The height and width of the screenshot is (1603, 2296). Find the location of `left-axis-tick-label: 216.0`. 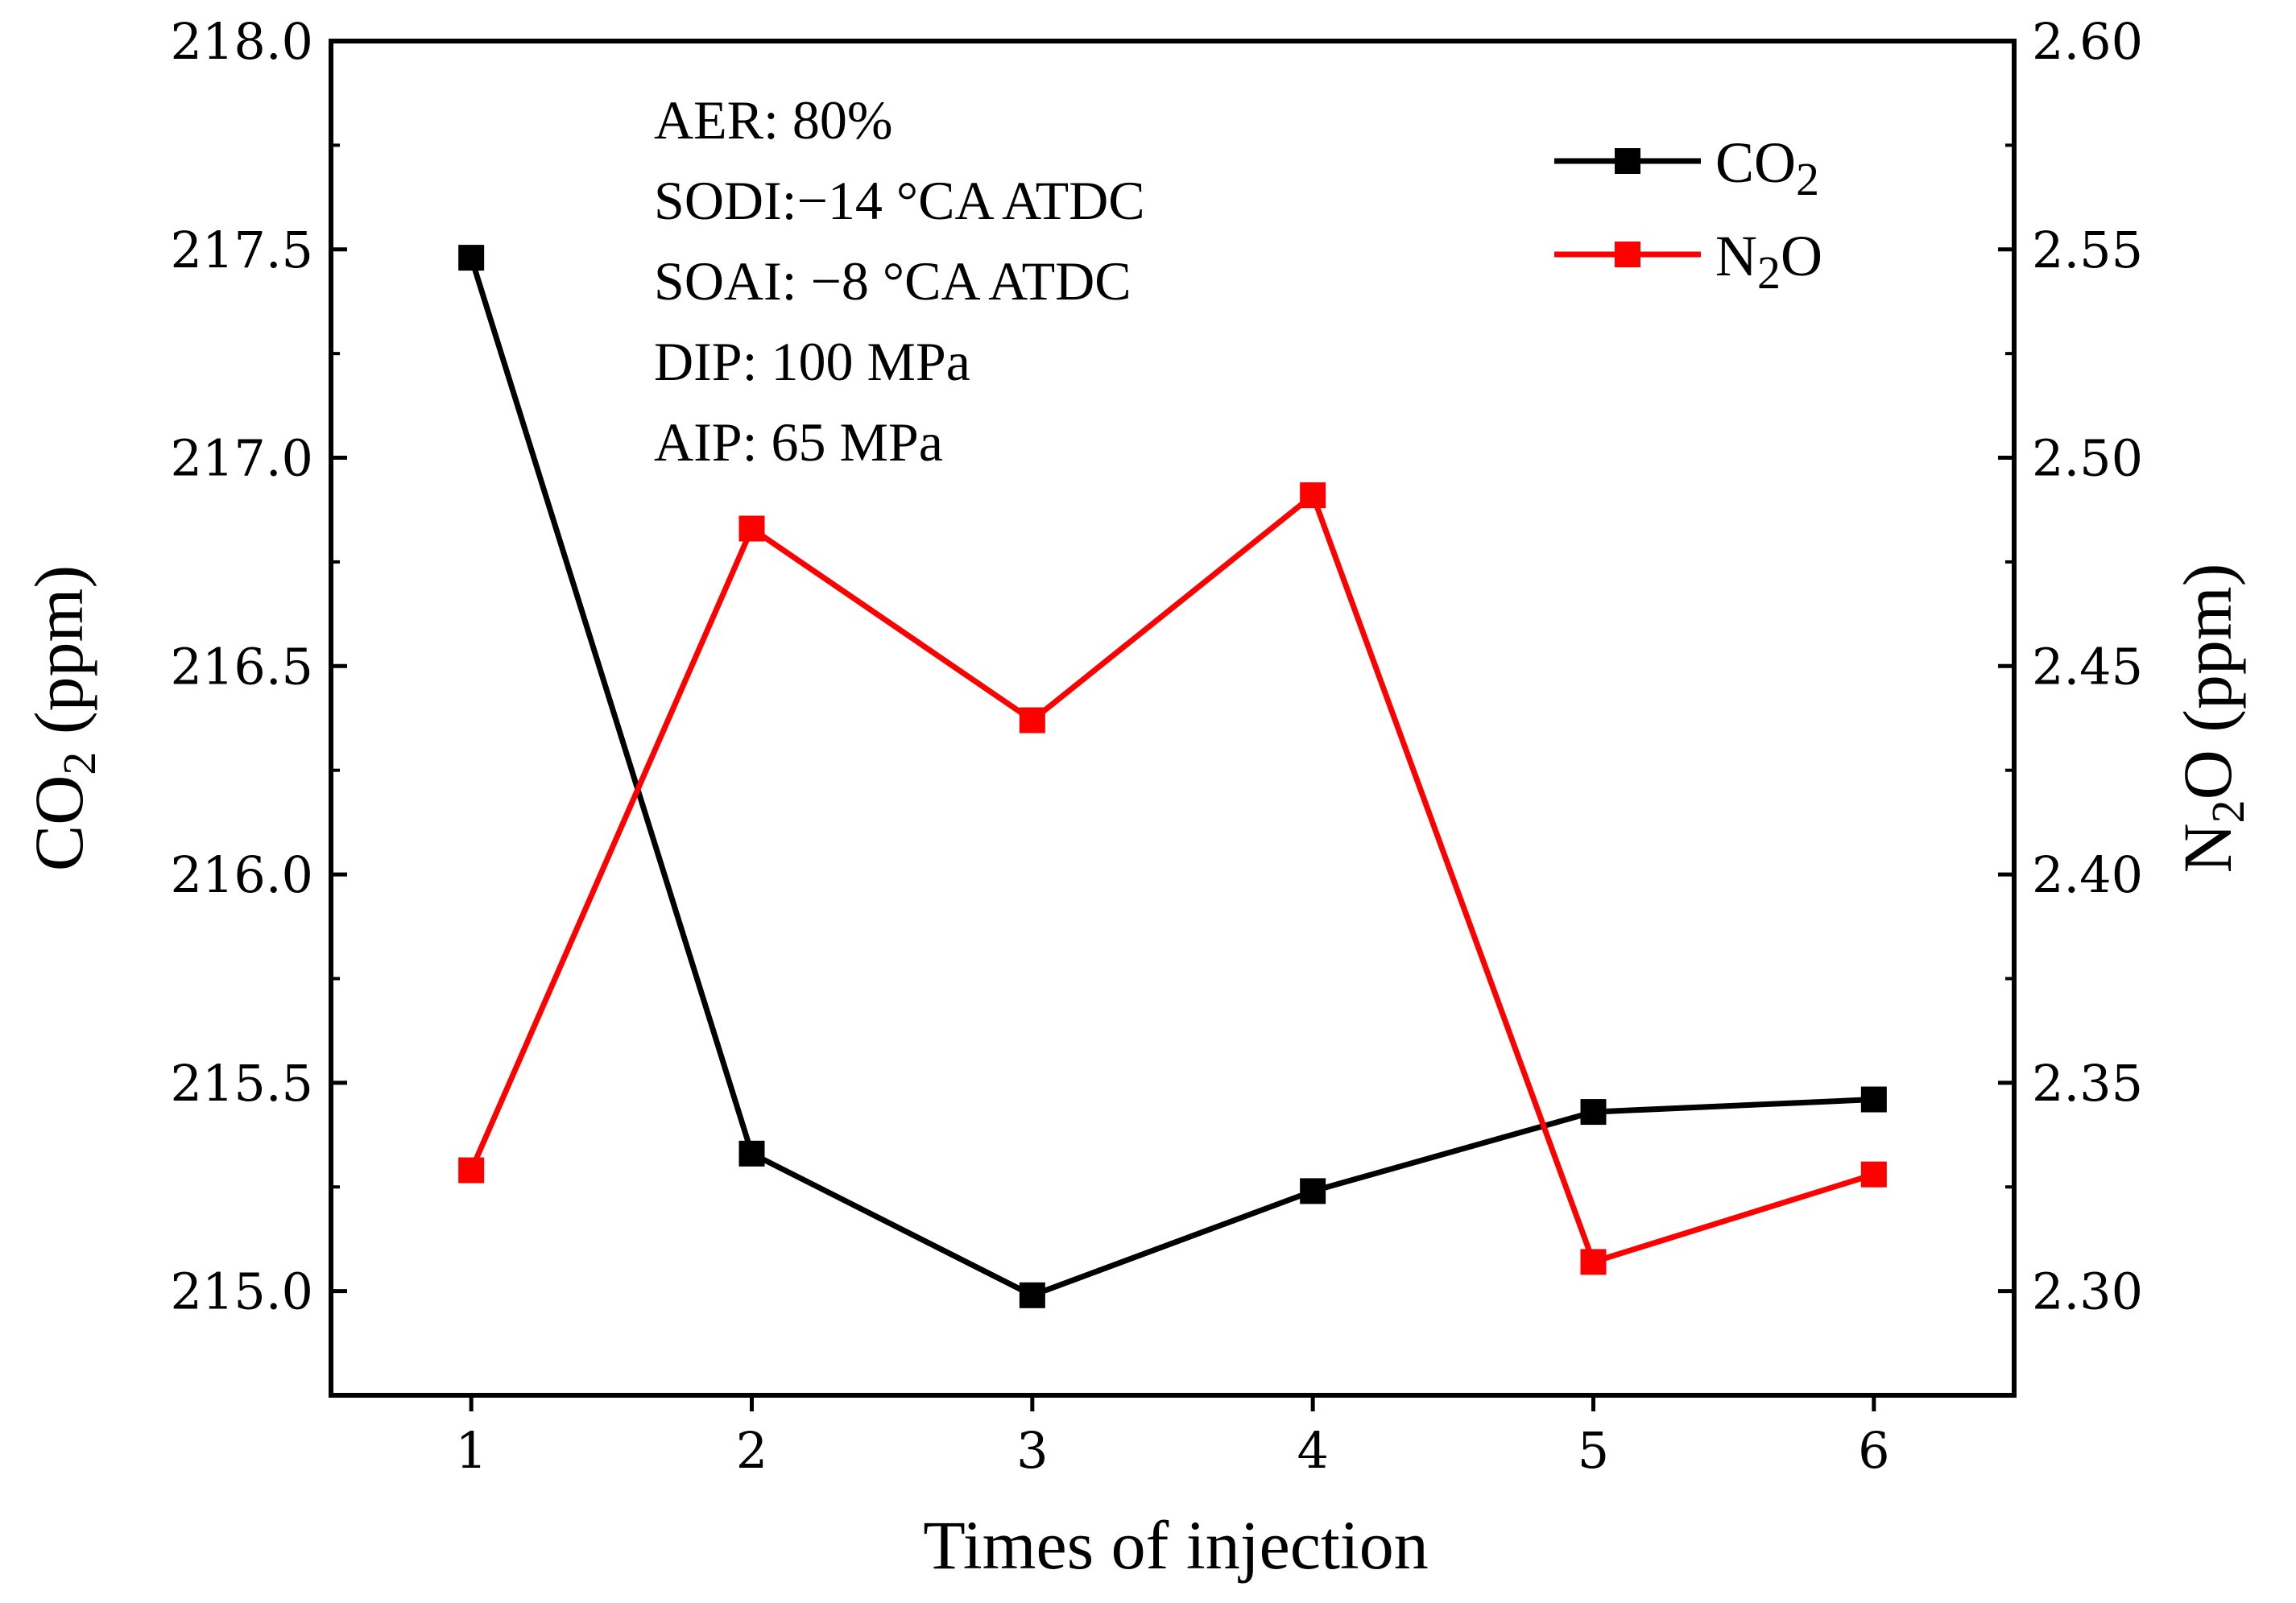

left-axis-tick-label: 216.0 is located at coordinates (242, 874).